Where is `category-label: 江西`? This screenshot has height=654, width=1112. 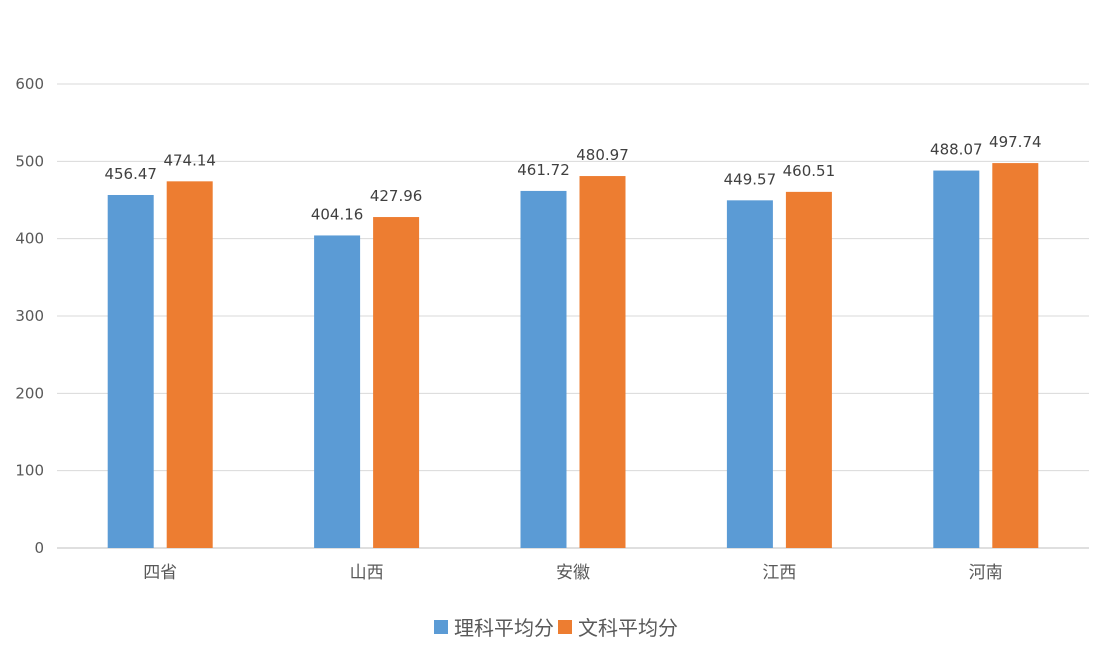
category-label: 江西 is located at coordinates (779, 573).